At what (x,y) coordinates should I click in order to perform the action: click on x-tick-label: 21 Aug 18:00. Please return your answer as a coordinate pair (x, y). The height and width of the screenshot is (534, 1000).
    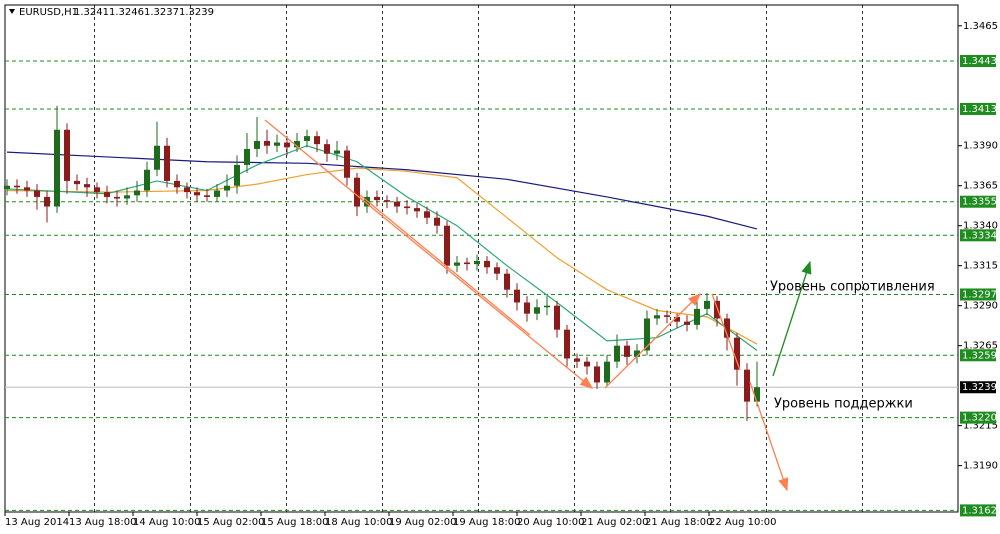
    Looking at the image, I should click on (678, 522).